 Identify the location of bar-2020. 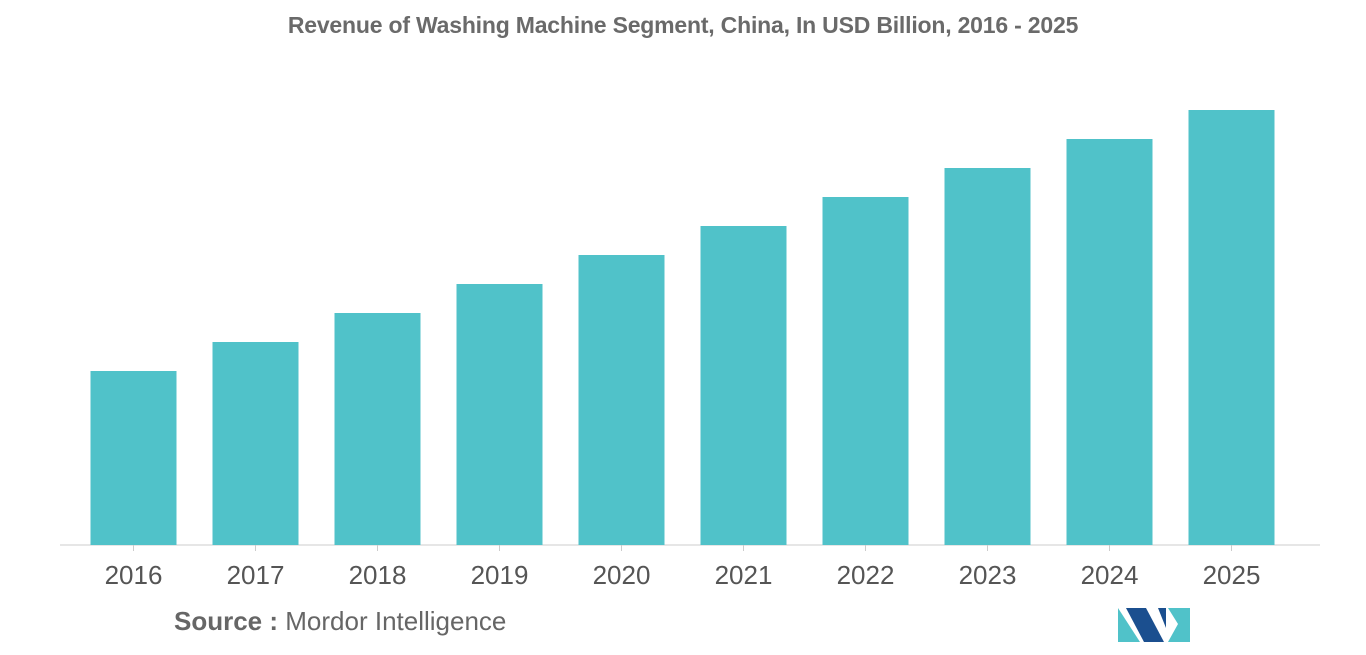
(621, 400).